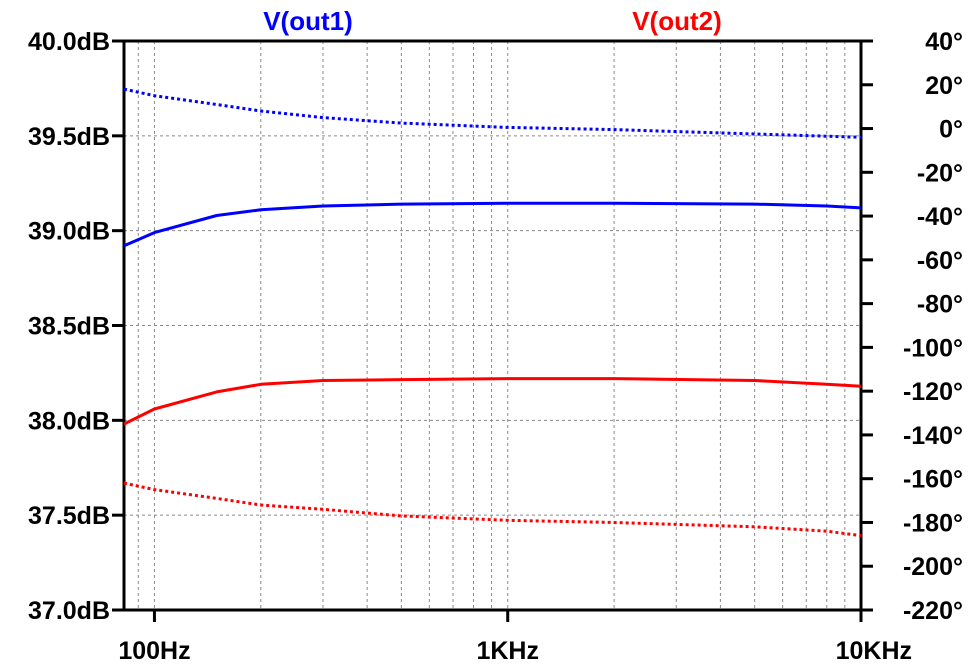 The height and width of the screenshot is (670, 979). What do you see at coordinates (874, 651) in the screenshot?
I see `x-tick-label: 10KHz` at bounding box center [874, 651].